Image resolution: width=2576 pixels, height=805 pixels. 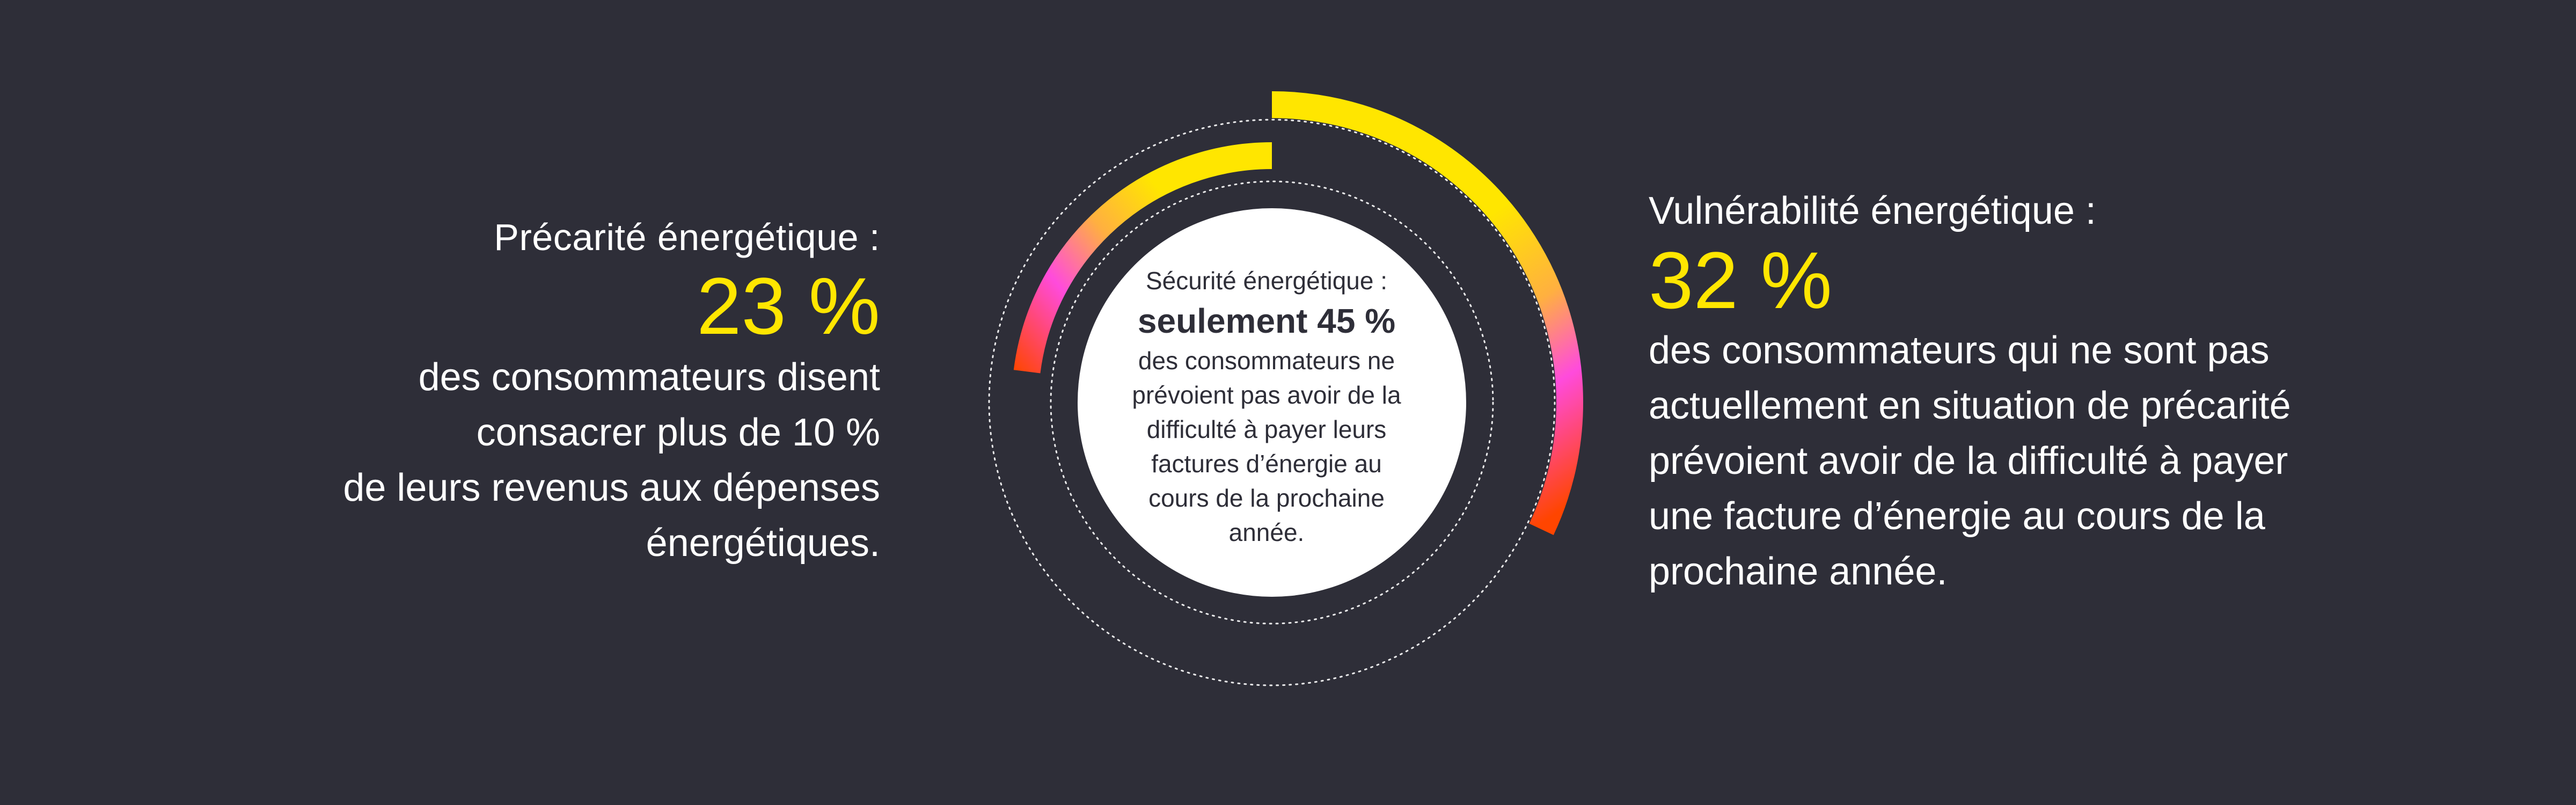 What do you see at coordinates (1959, 350) in the screenshot?
I see `description-line: des consommateurs qui ne sont pas` at bounding box center [1959, 350].